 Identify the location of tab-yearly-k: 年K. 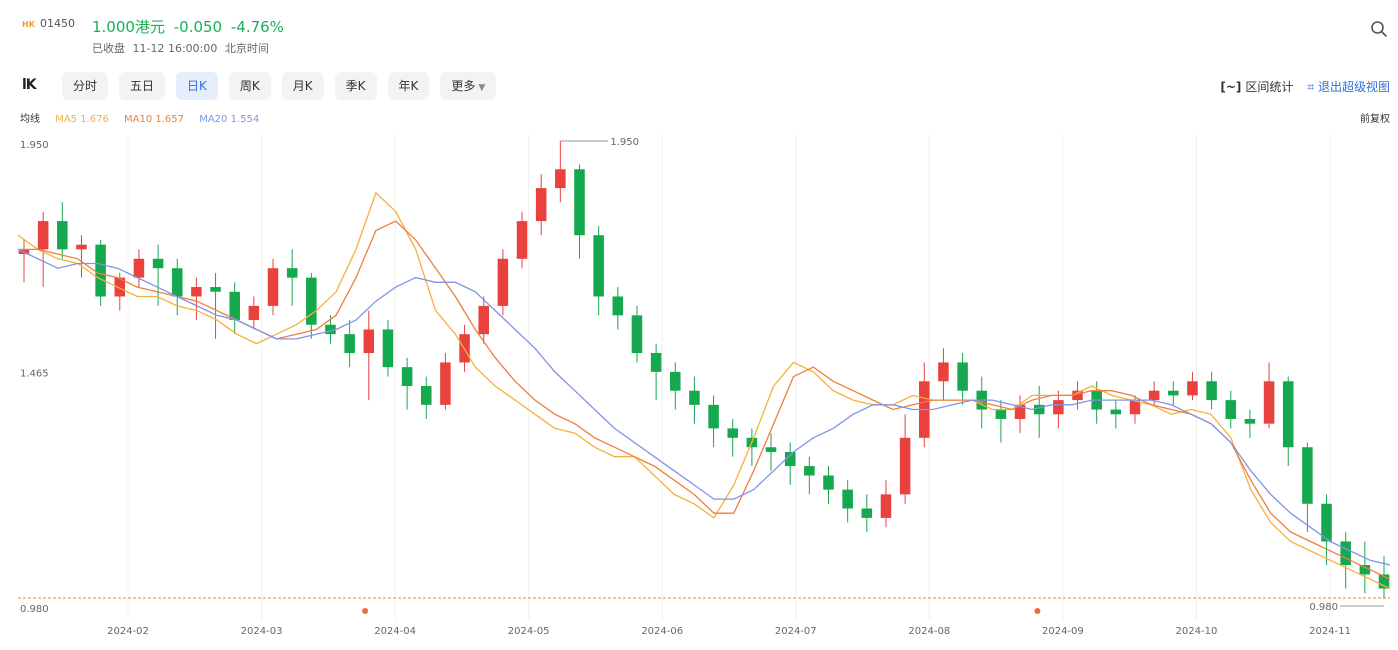
(408, 86).